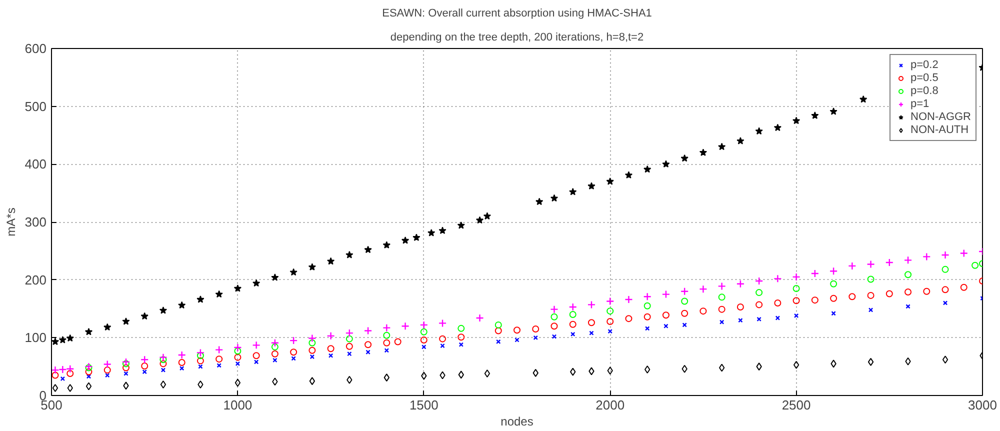  I want to click on legend-label: p=0.5, so click(924, 78).